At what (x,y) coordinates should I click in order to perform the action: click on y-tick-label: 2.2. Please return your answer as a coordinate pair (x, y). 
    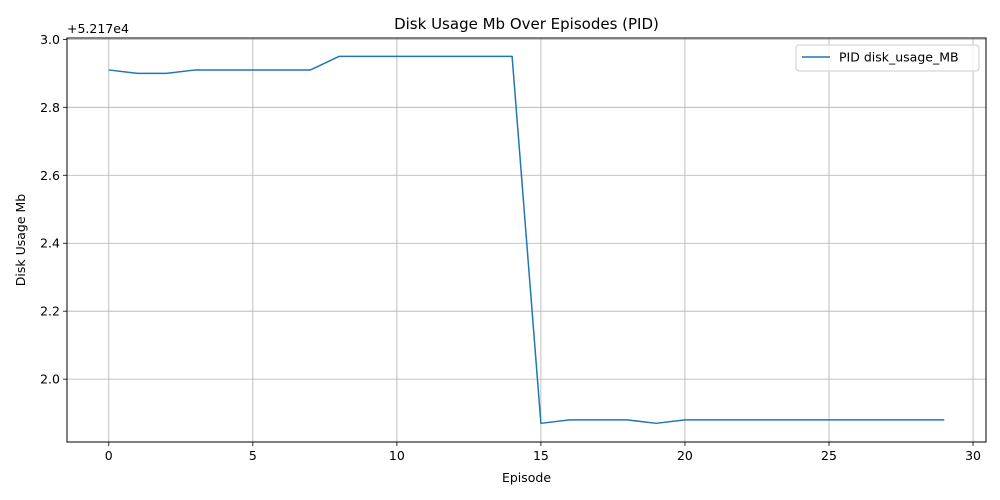
    Looking at the image, I should click on (50, 311).